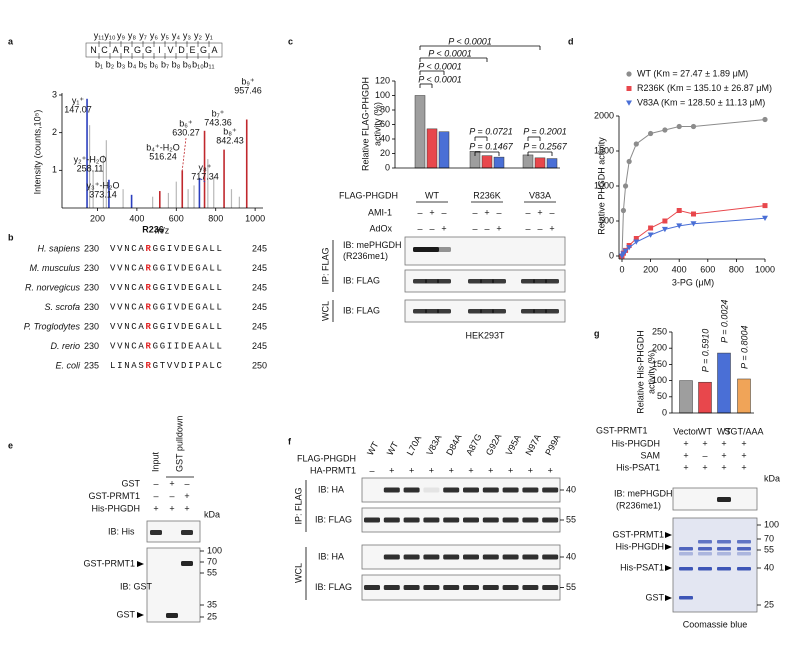 This screenshot has height=655, width=794. I want to click on end-position: 245, so click(259, 307).